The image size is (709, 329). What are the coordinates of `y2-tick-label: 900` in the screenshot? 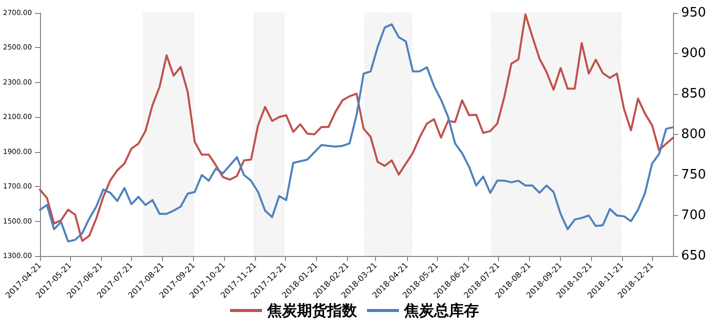 It's located at (693, 53).